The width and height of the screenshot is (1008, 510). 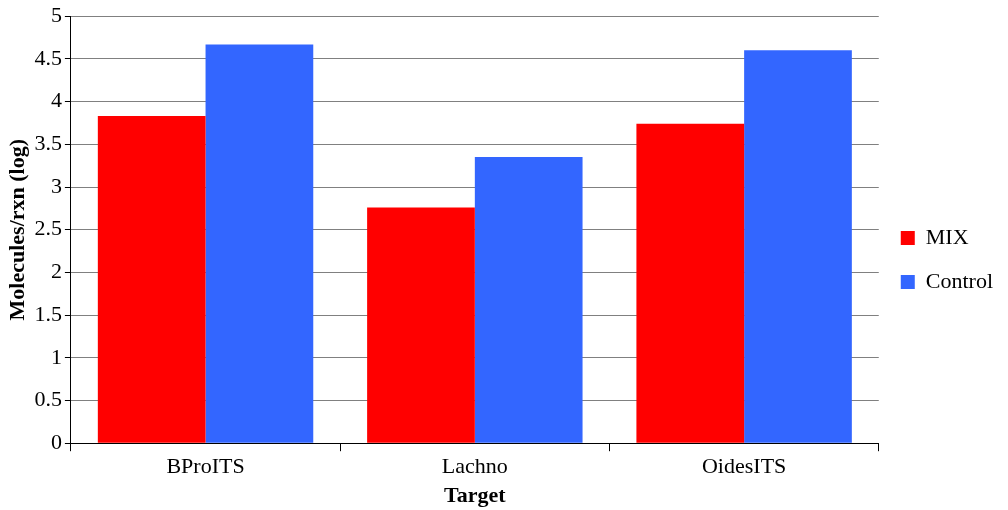 What do you see at coordinates (56, 356) in the screenshot?
I see `y-tick-label: 1` at bounding box center [56, 356].